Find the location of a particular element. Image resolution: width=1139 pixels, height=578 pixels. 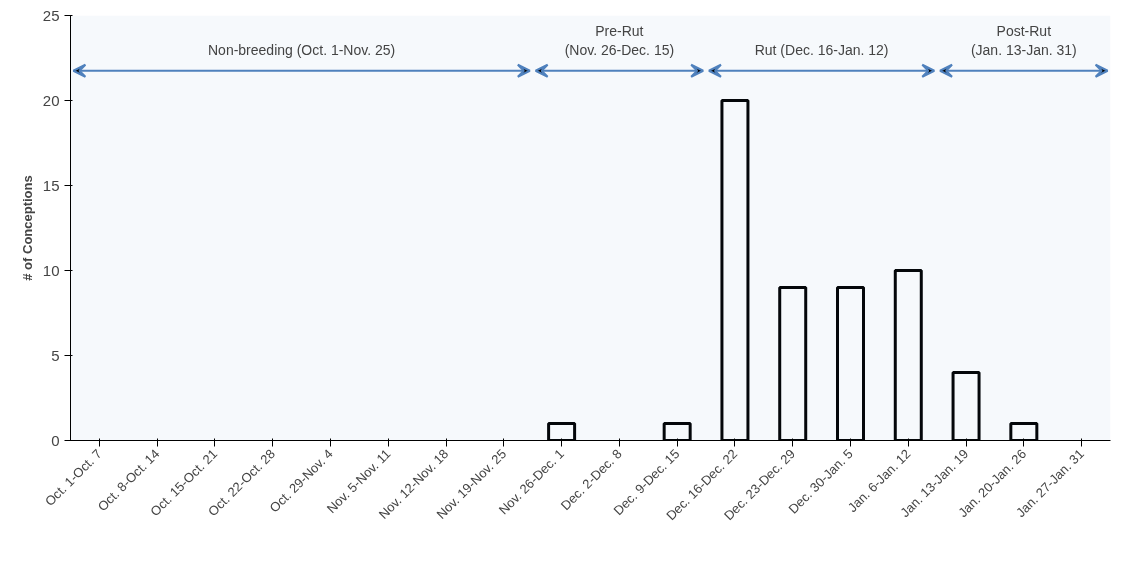

y-tick-label: 0 is located at coordinates (55, 440).